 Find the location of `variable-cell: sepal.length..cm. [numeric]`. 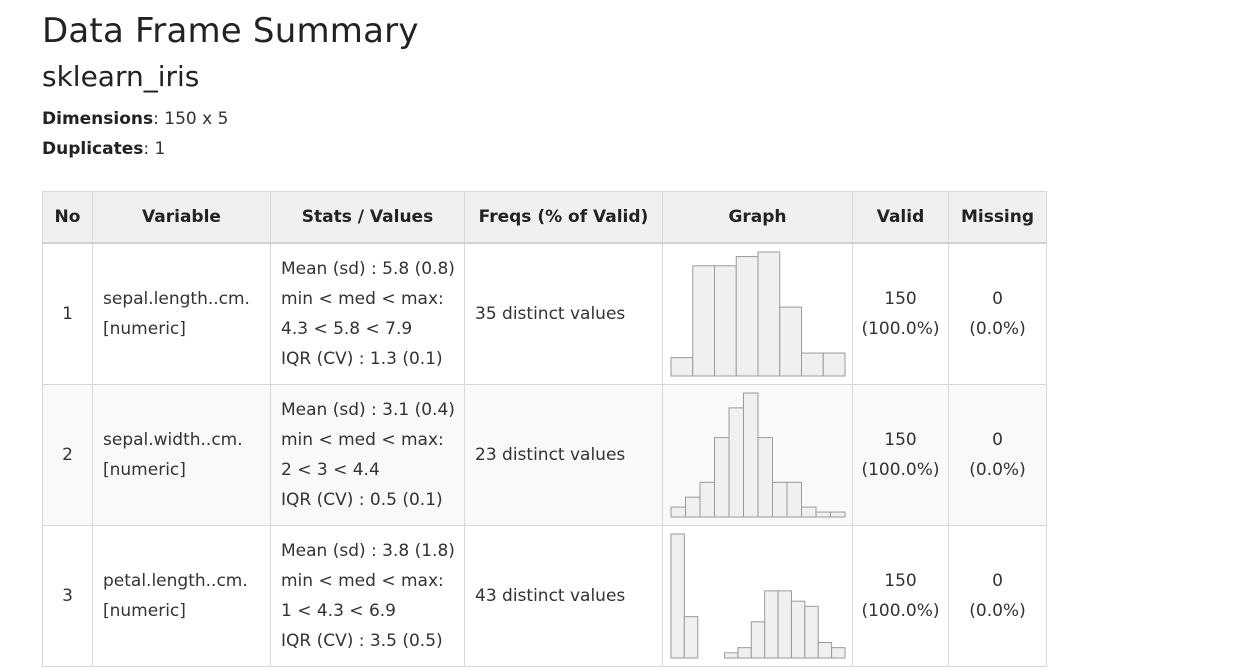

variable-cell: sepal.length..cm. [numeric] is located at coordinates (181, 313).